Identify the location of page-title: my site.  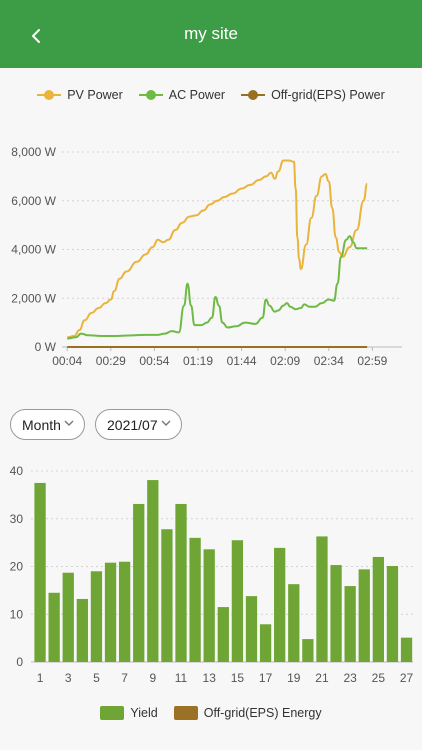
(211, 33).